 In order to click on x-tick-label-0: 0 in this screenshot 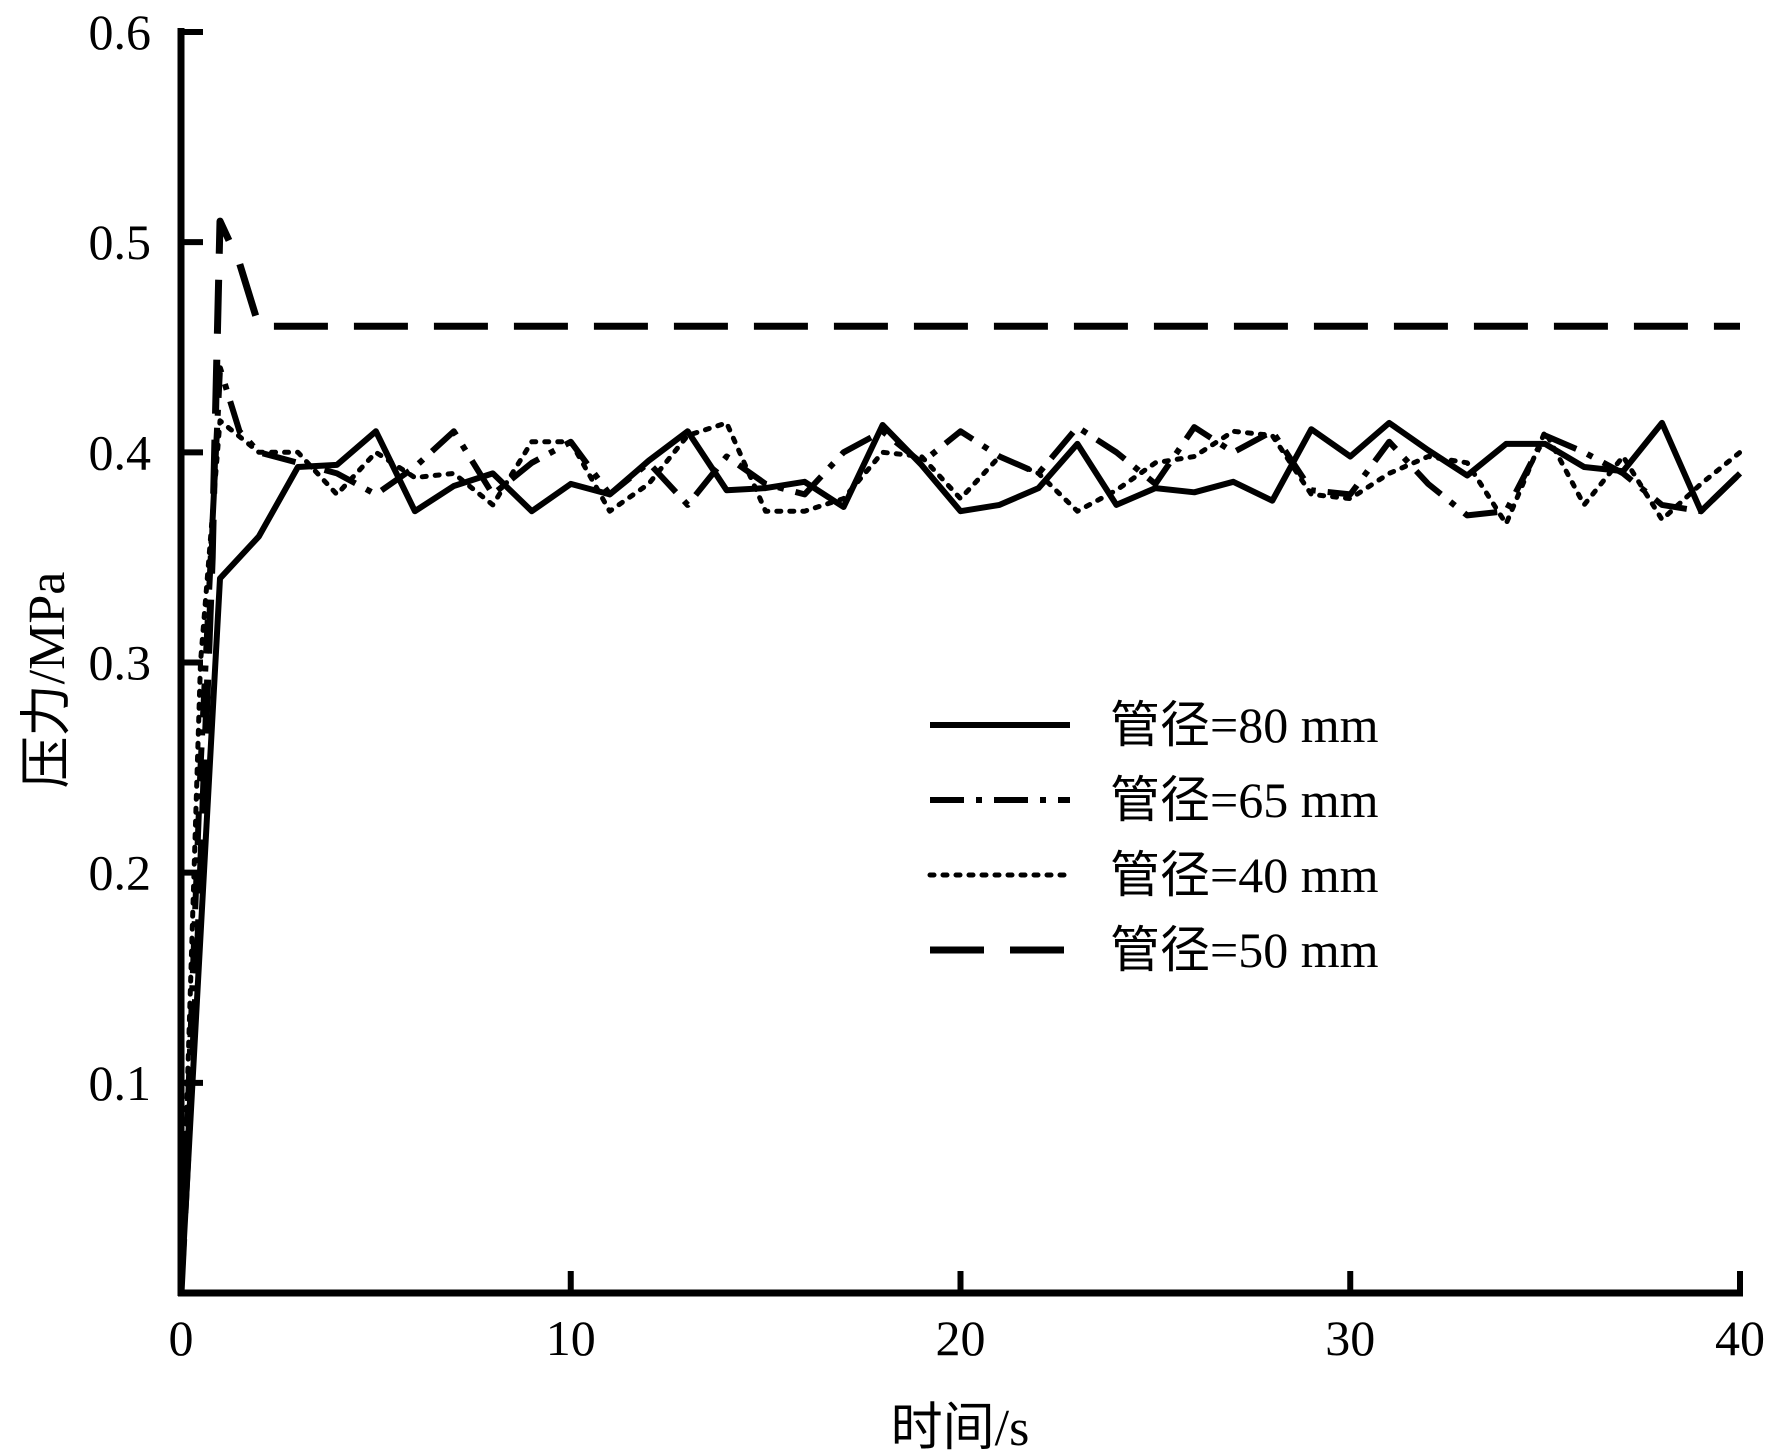, I will do `click(181, 1338)`.